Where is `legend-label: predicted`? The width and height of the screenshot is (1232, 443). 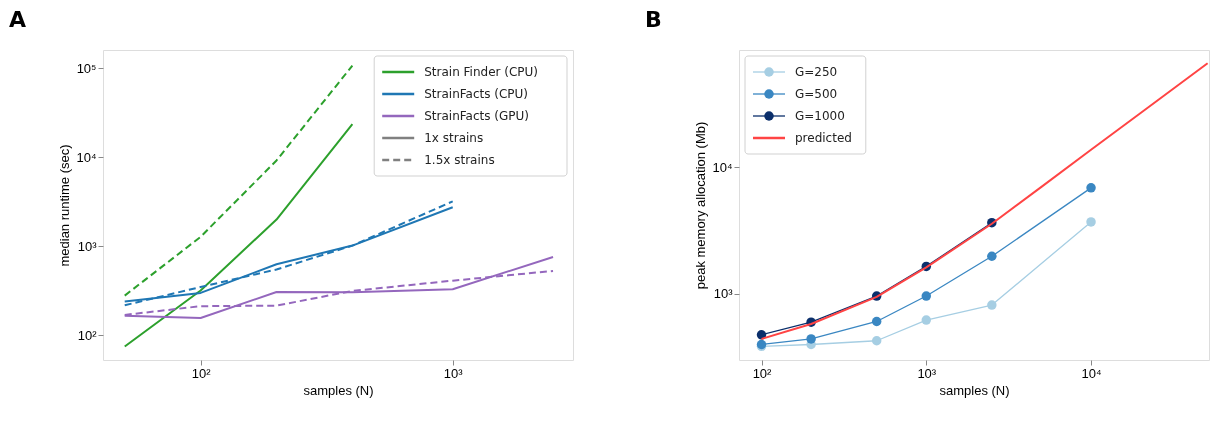
legend-label: predicted is located at coordinates (823, 138).